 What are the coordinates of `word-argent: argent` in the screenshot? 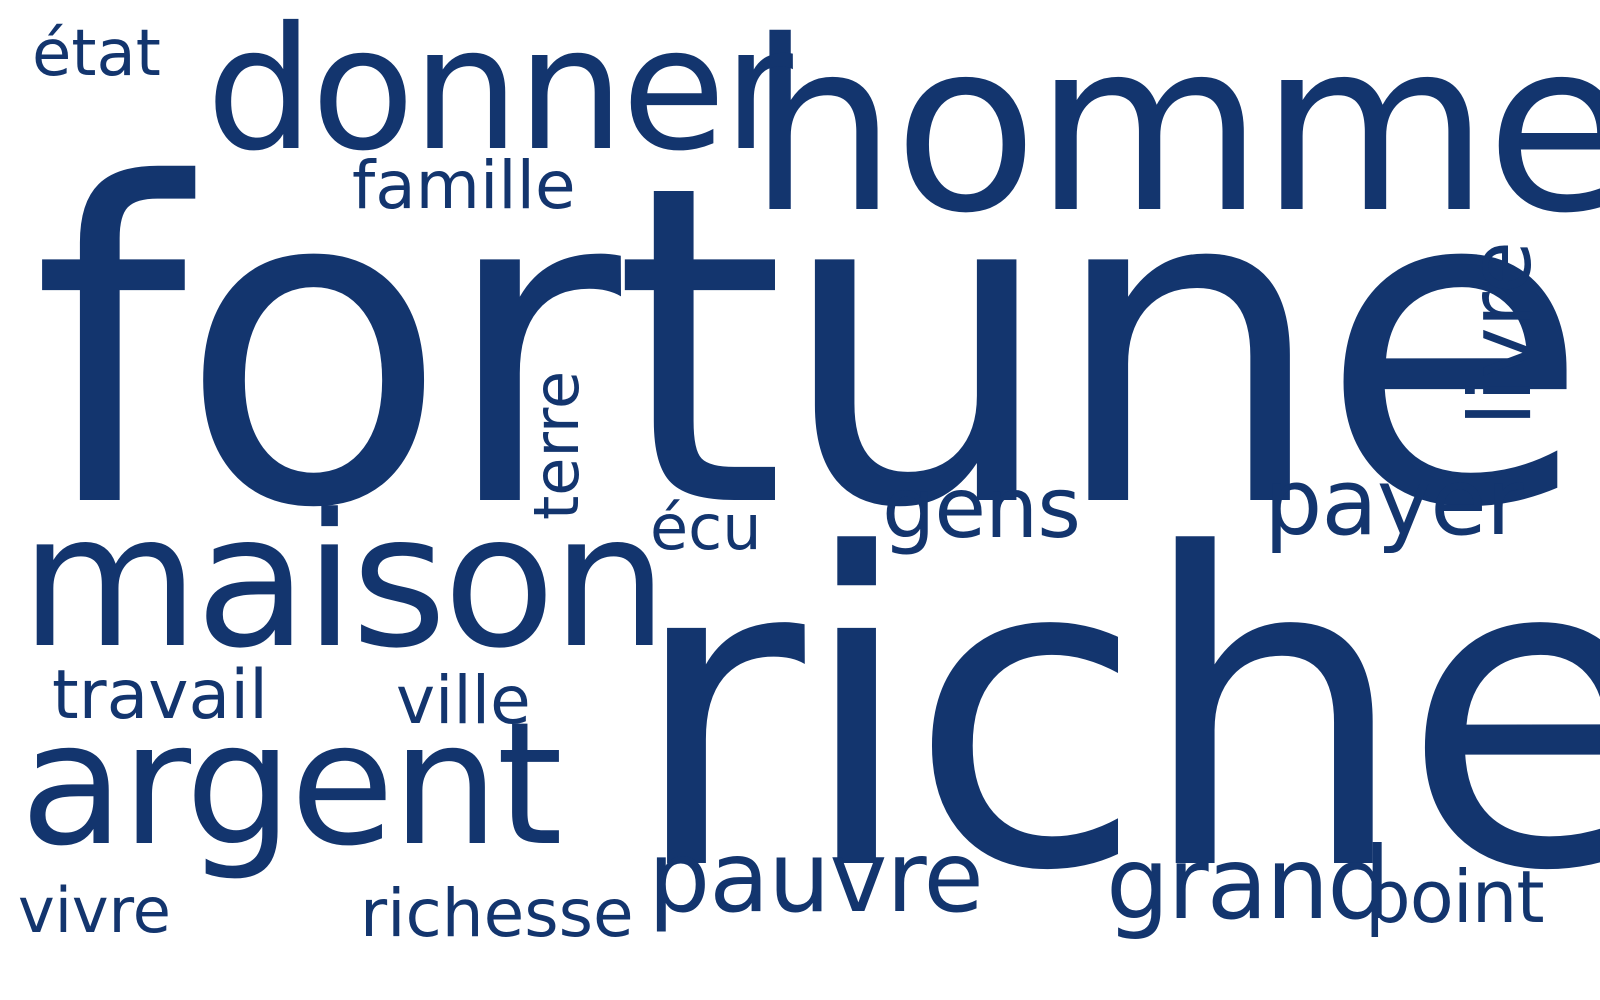 It's located at (291, 785).